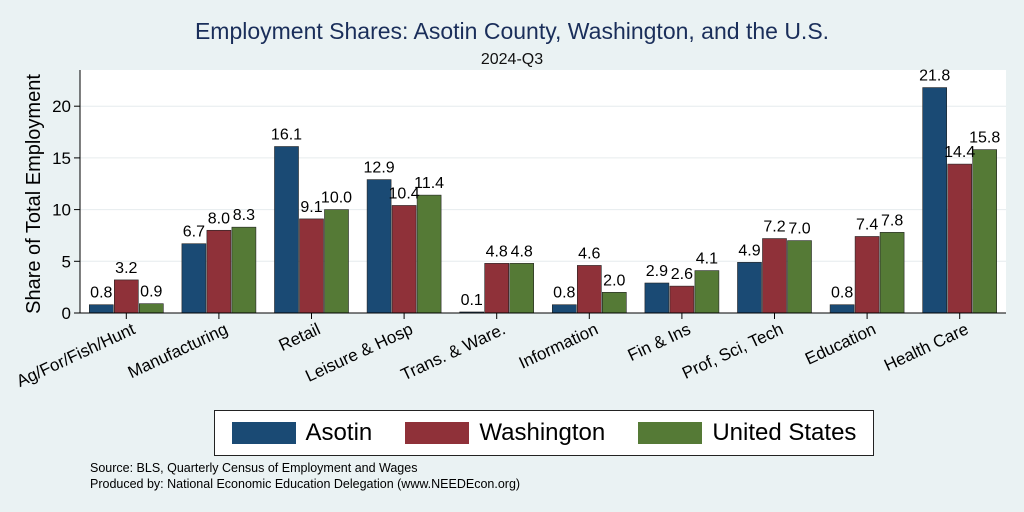 The height and width of the screenshot is (512, 1024). Describe the element at coordinates (404, 193) in the screenshot. I see `data-label-washington: 10.4` at that location.